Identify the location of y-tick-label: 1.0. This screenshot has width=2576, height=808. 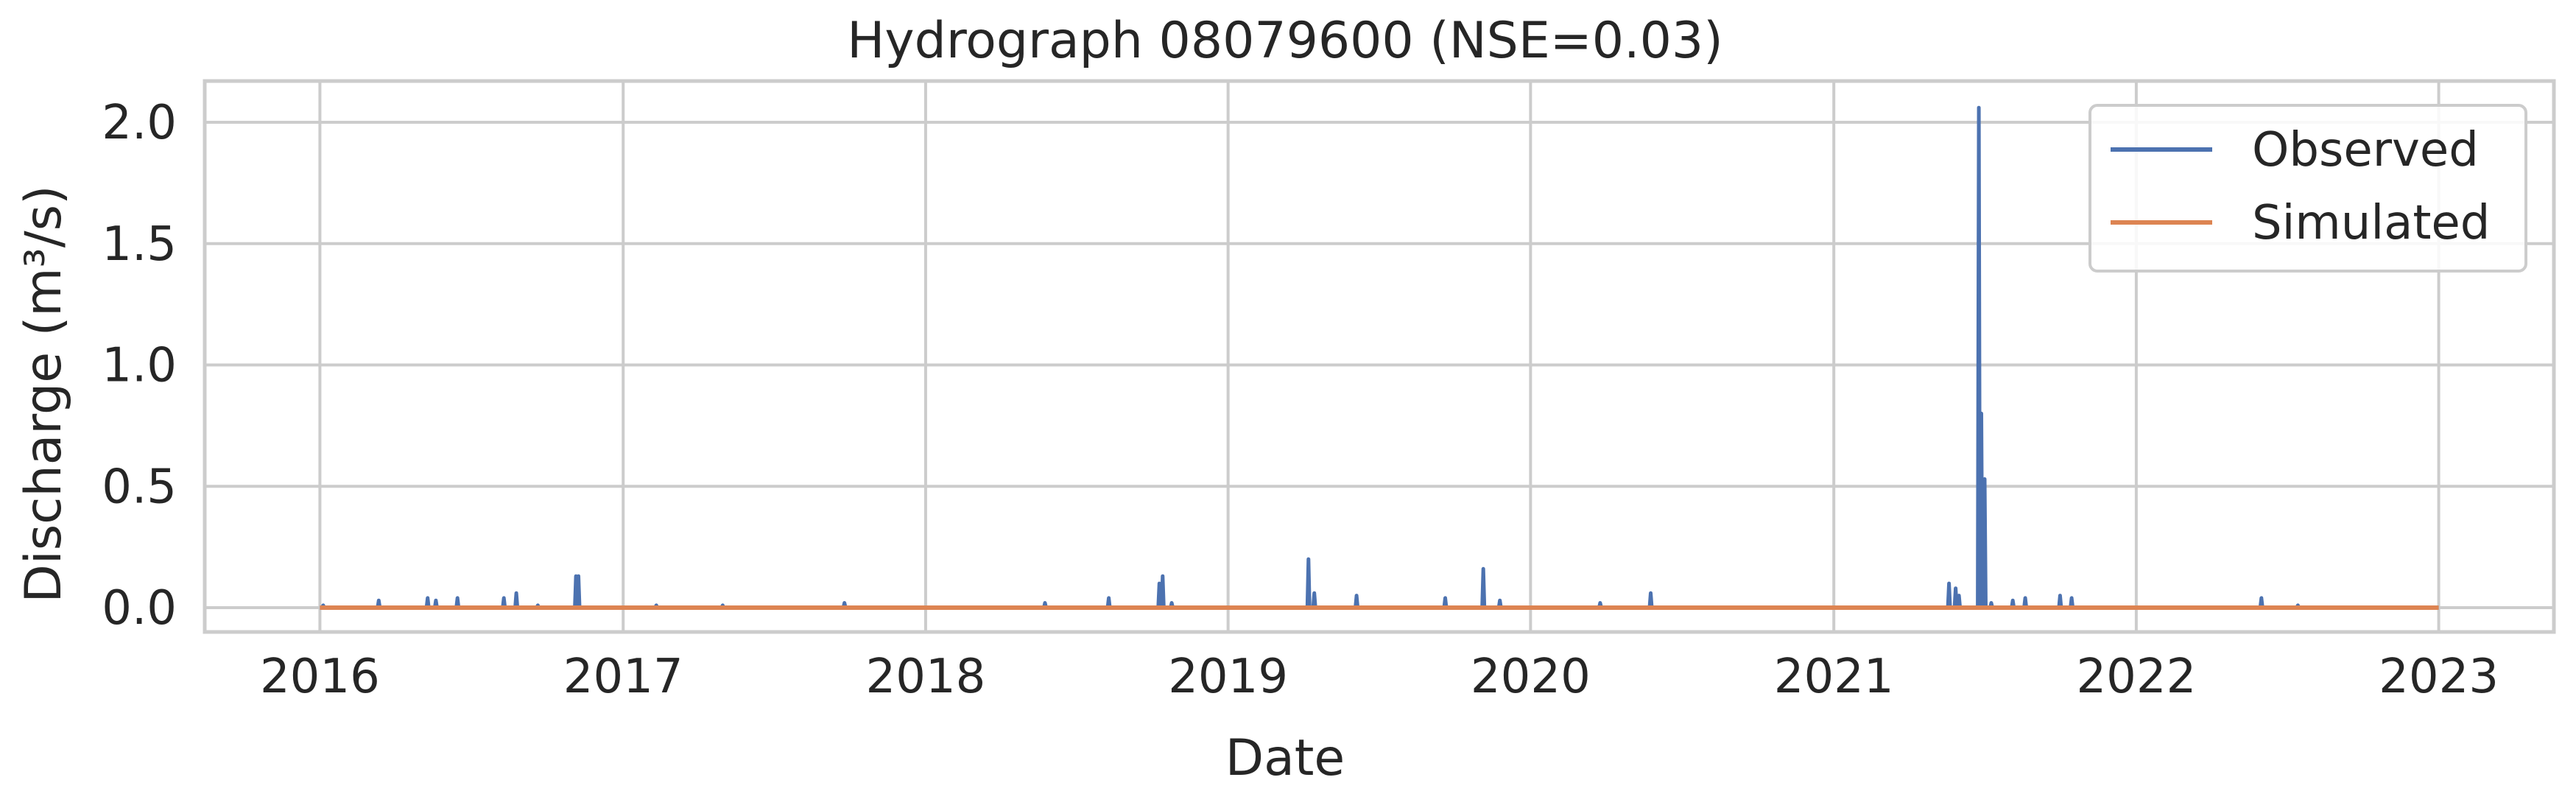
(139, 366).